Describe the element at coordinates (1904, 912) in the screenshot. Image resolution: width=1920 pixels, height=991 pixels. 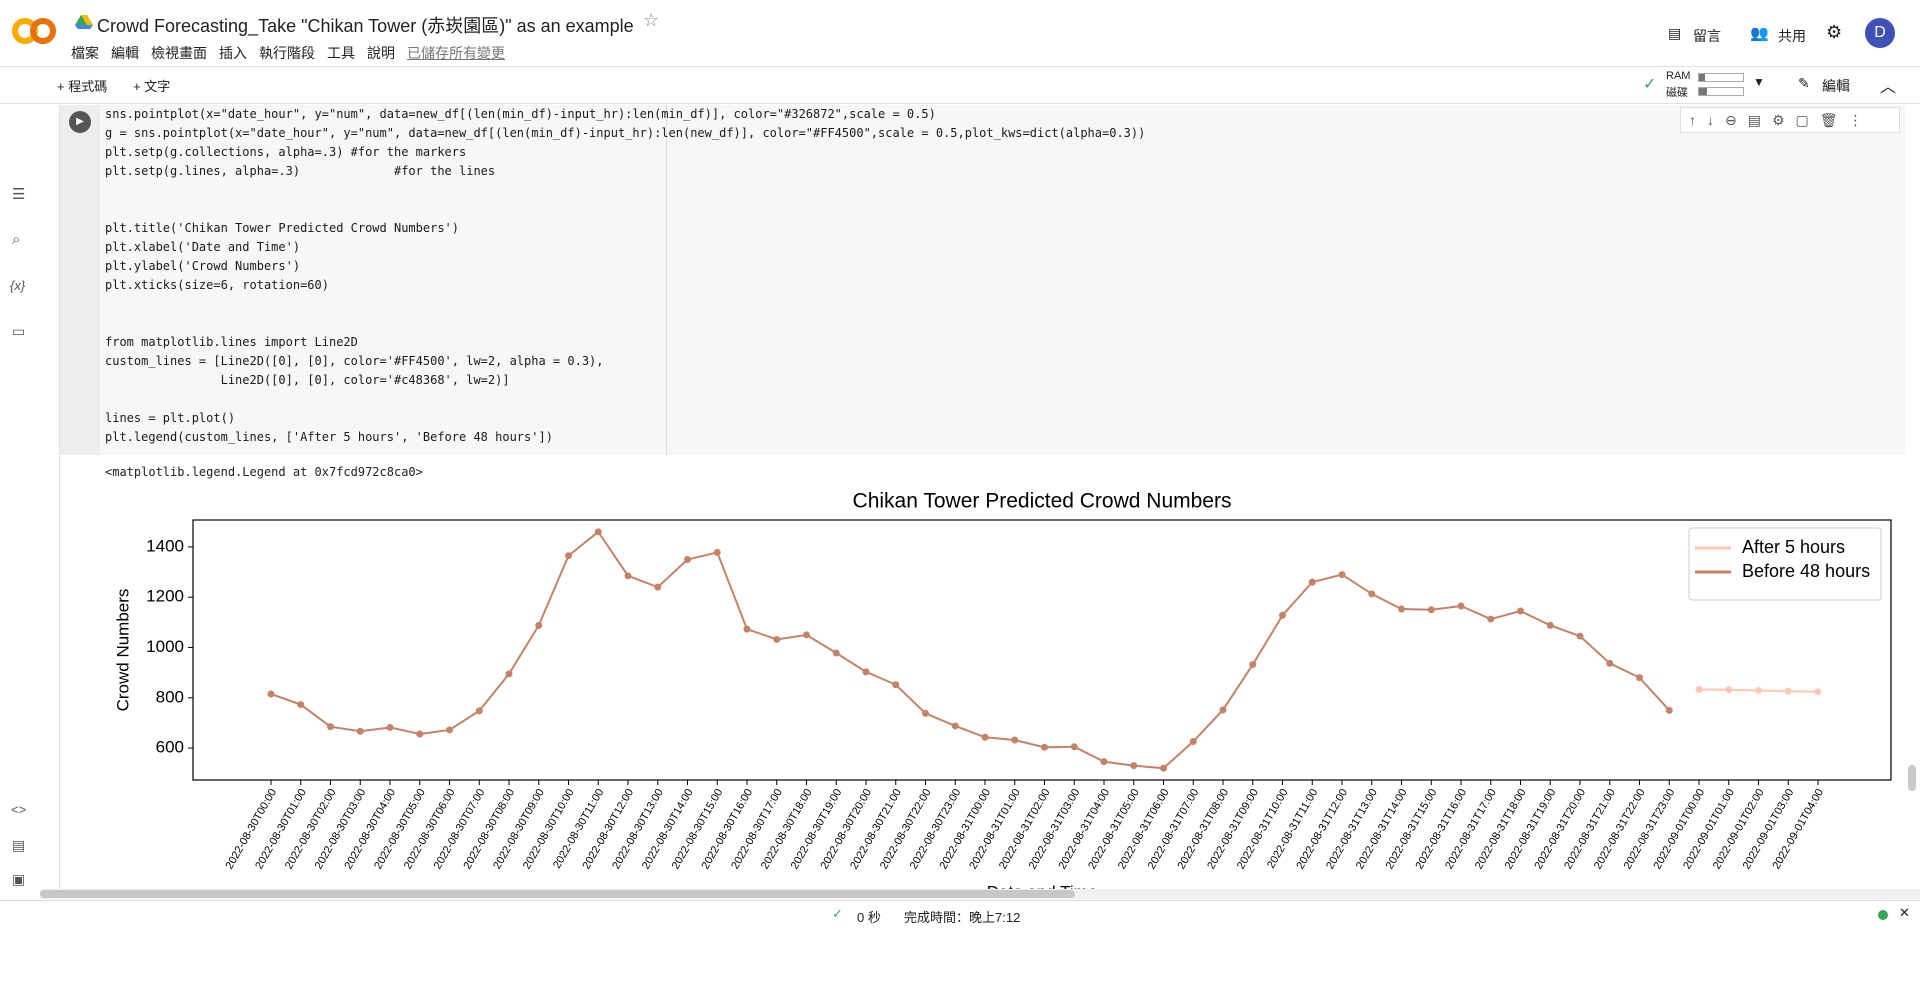
I see `status-close: ✕` at that location.